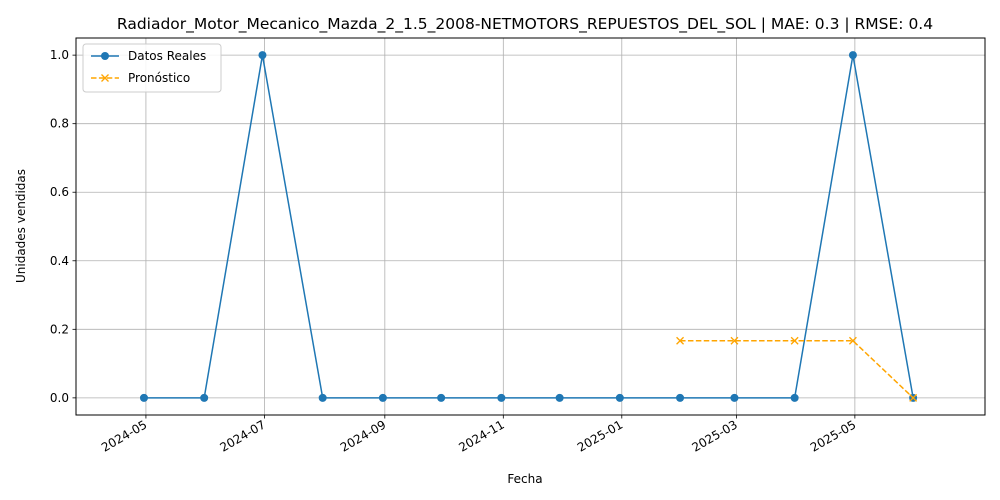  What do you see at coordinates (159, 78) in the screenshot?
I see `legend-label: Pronóstico` at bounding box center [159, 78].